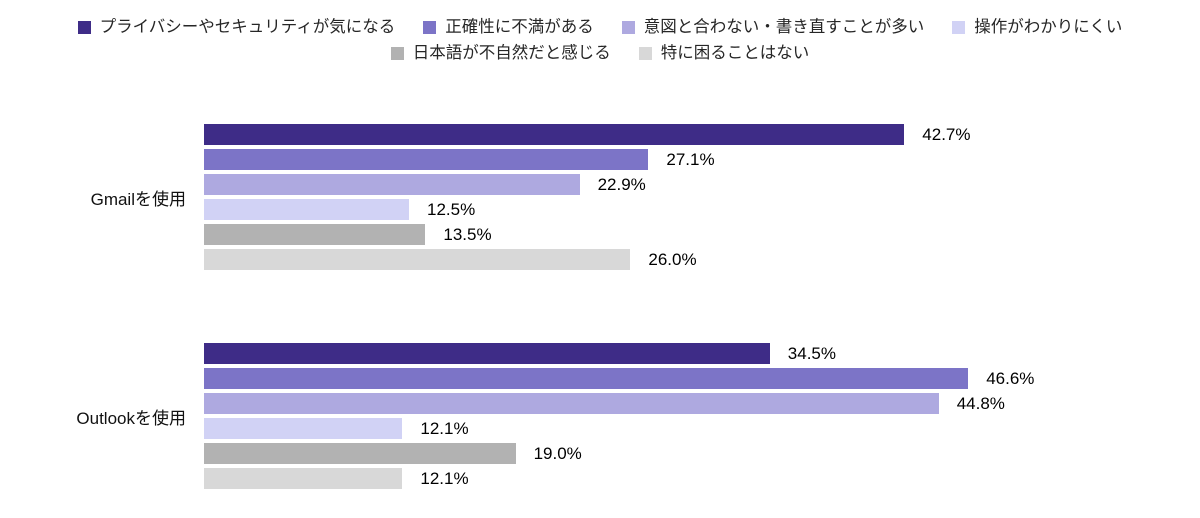  I want to click on legend-row-1: 日本語が不自然だと感じる 特に困ることはない, so click(600, 53).